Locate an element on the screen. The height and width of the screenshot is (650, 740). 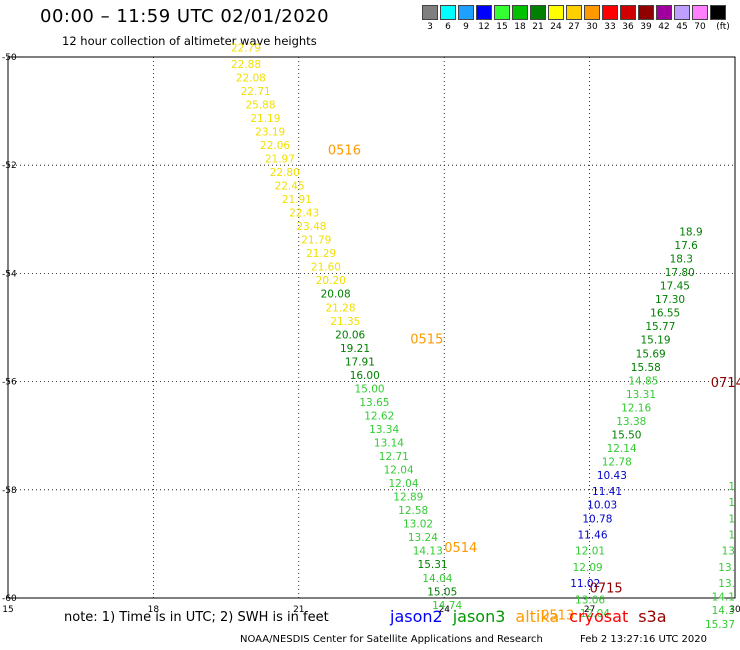
data-label: 13.38 is located at coordinates (631, 422).